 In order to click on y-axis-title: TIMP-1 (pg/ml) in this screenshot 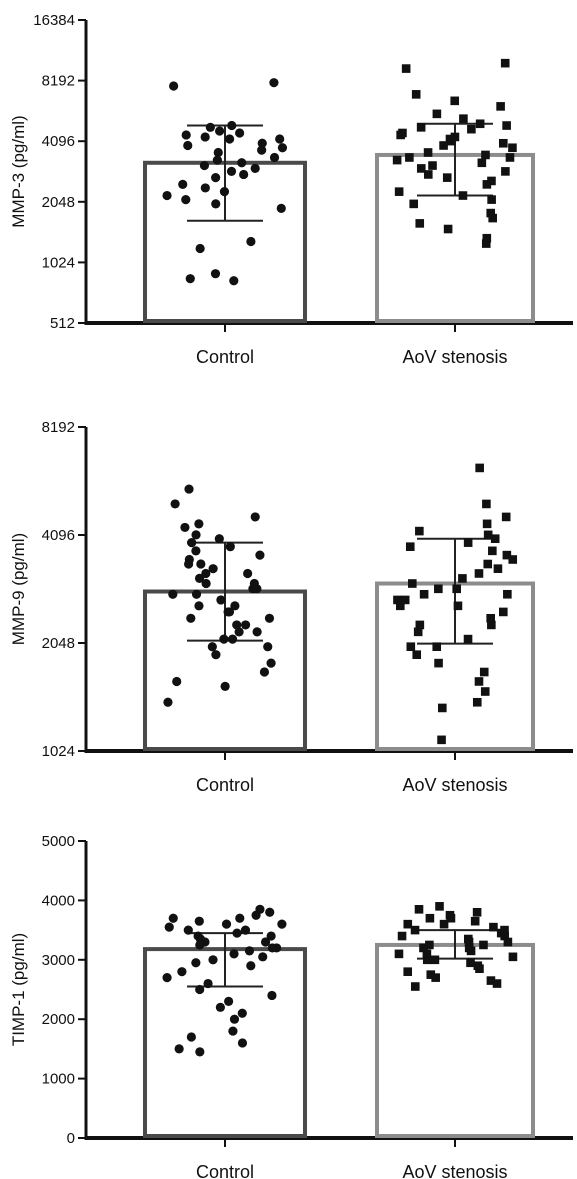, I will do `click(18, 989)`.